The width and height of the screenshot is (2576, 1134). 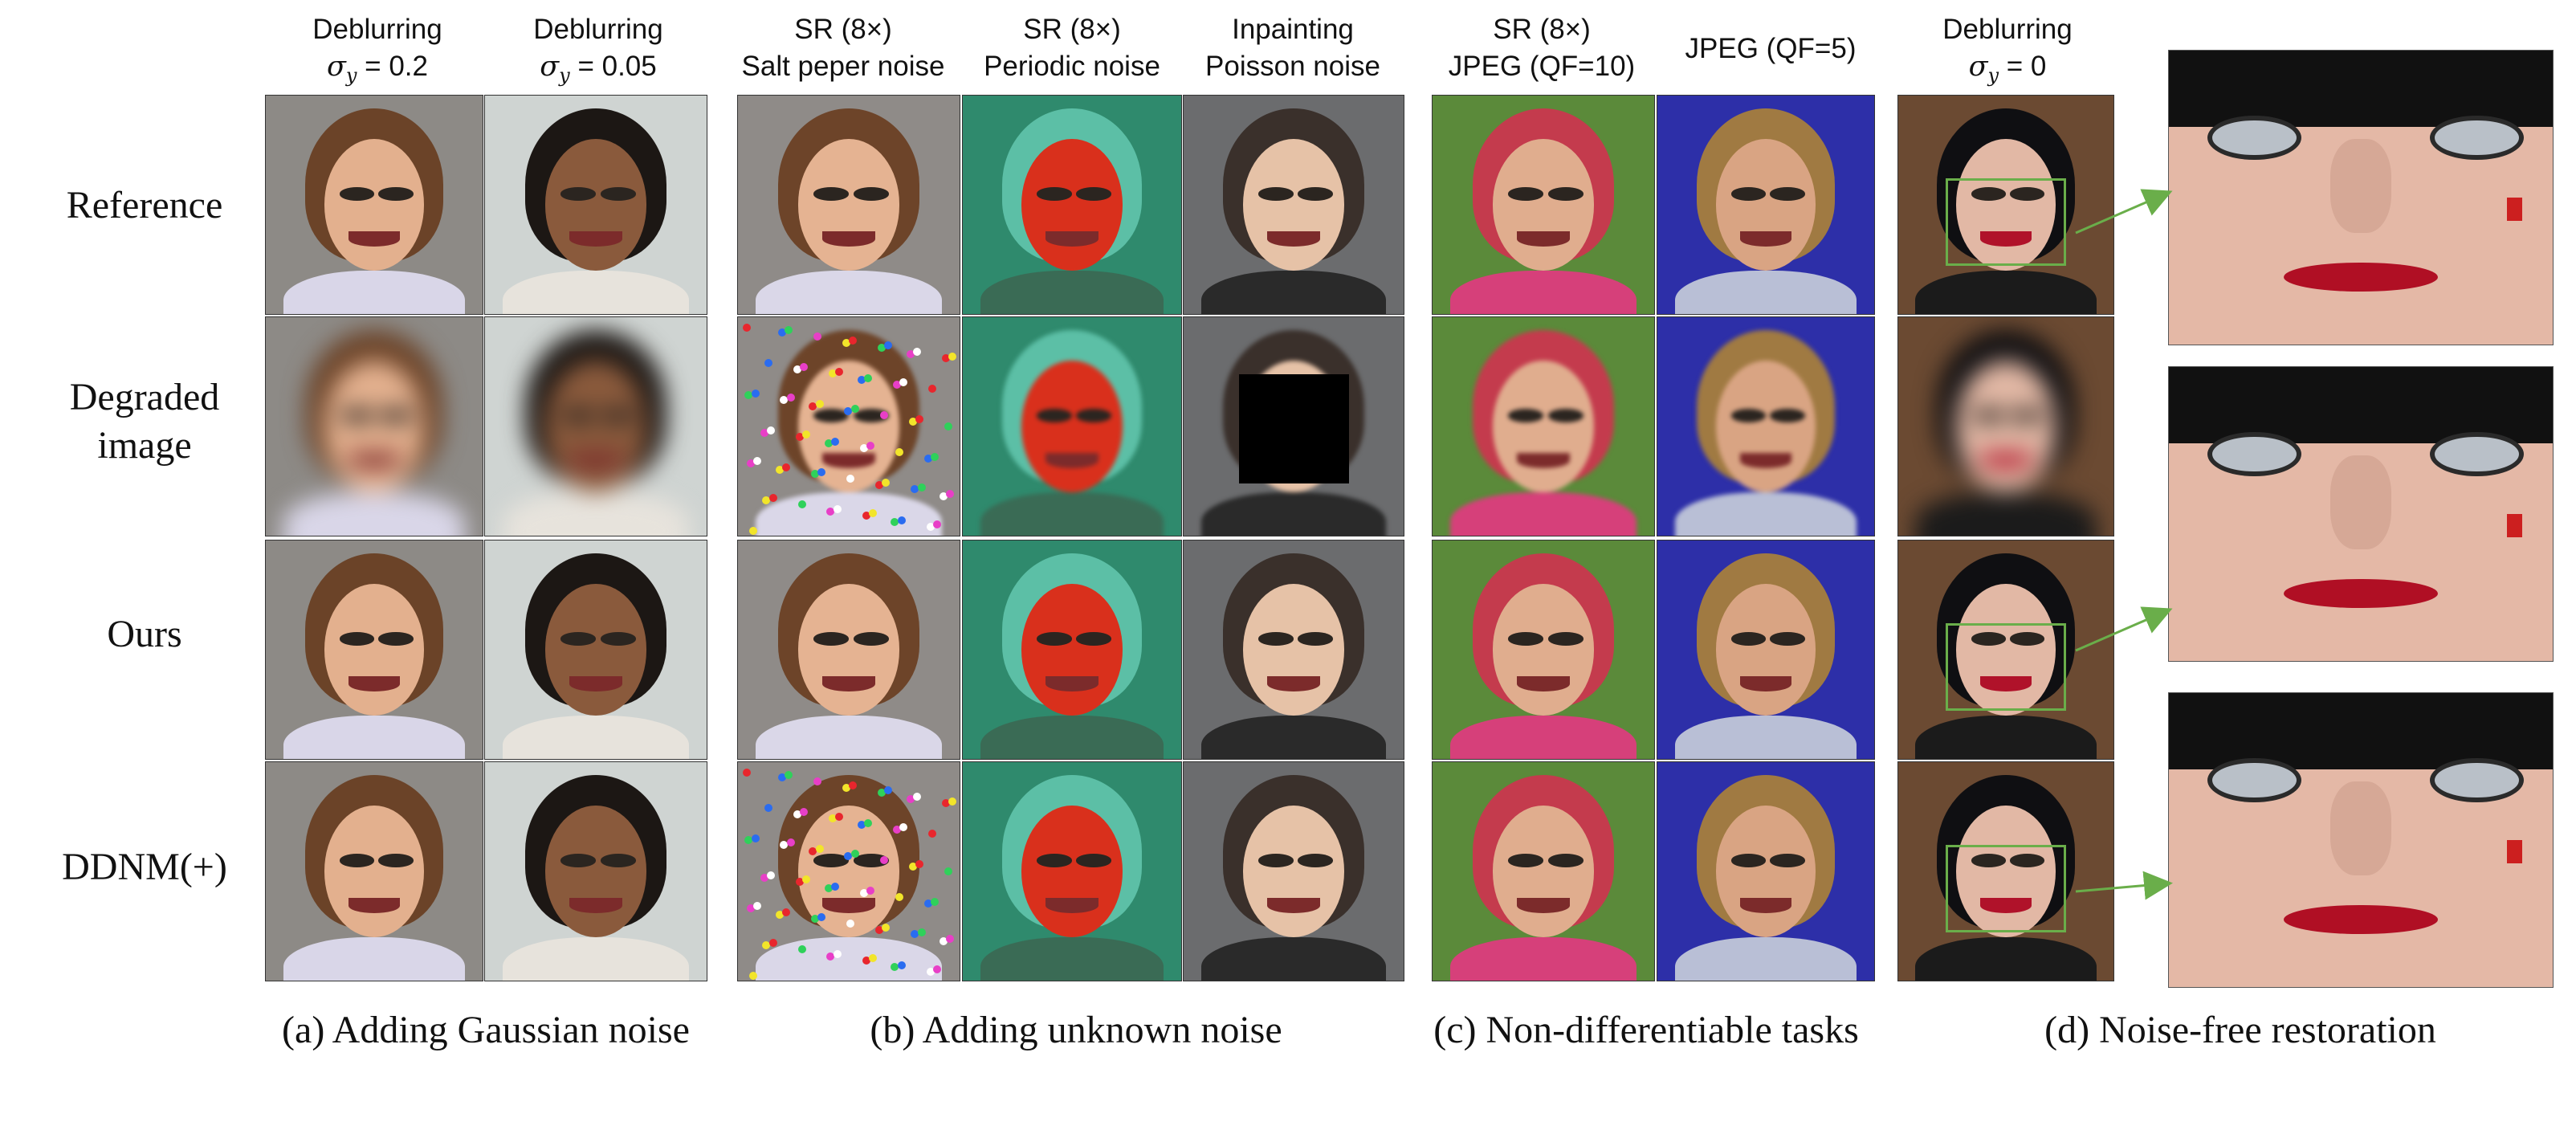 I want to click on row-label-text-2: image, so click(x=144, y=446).